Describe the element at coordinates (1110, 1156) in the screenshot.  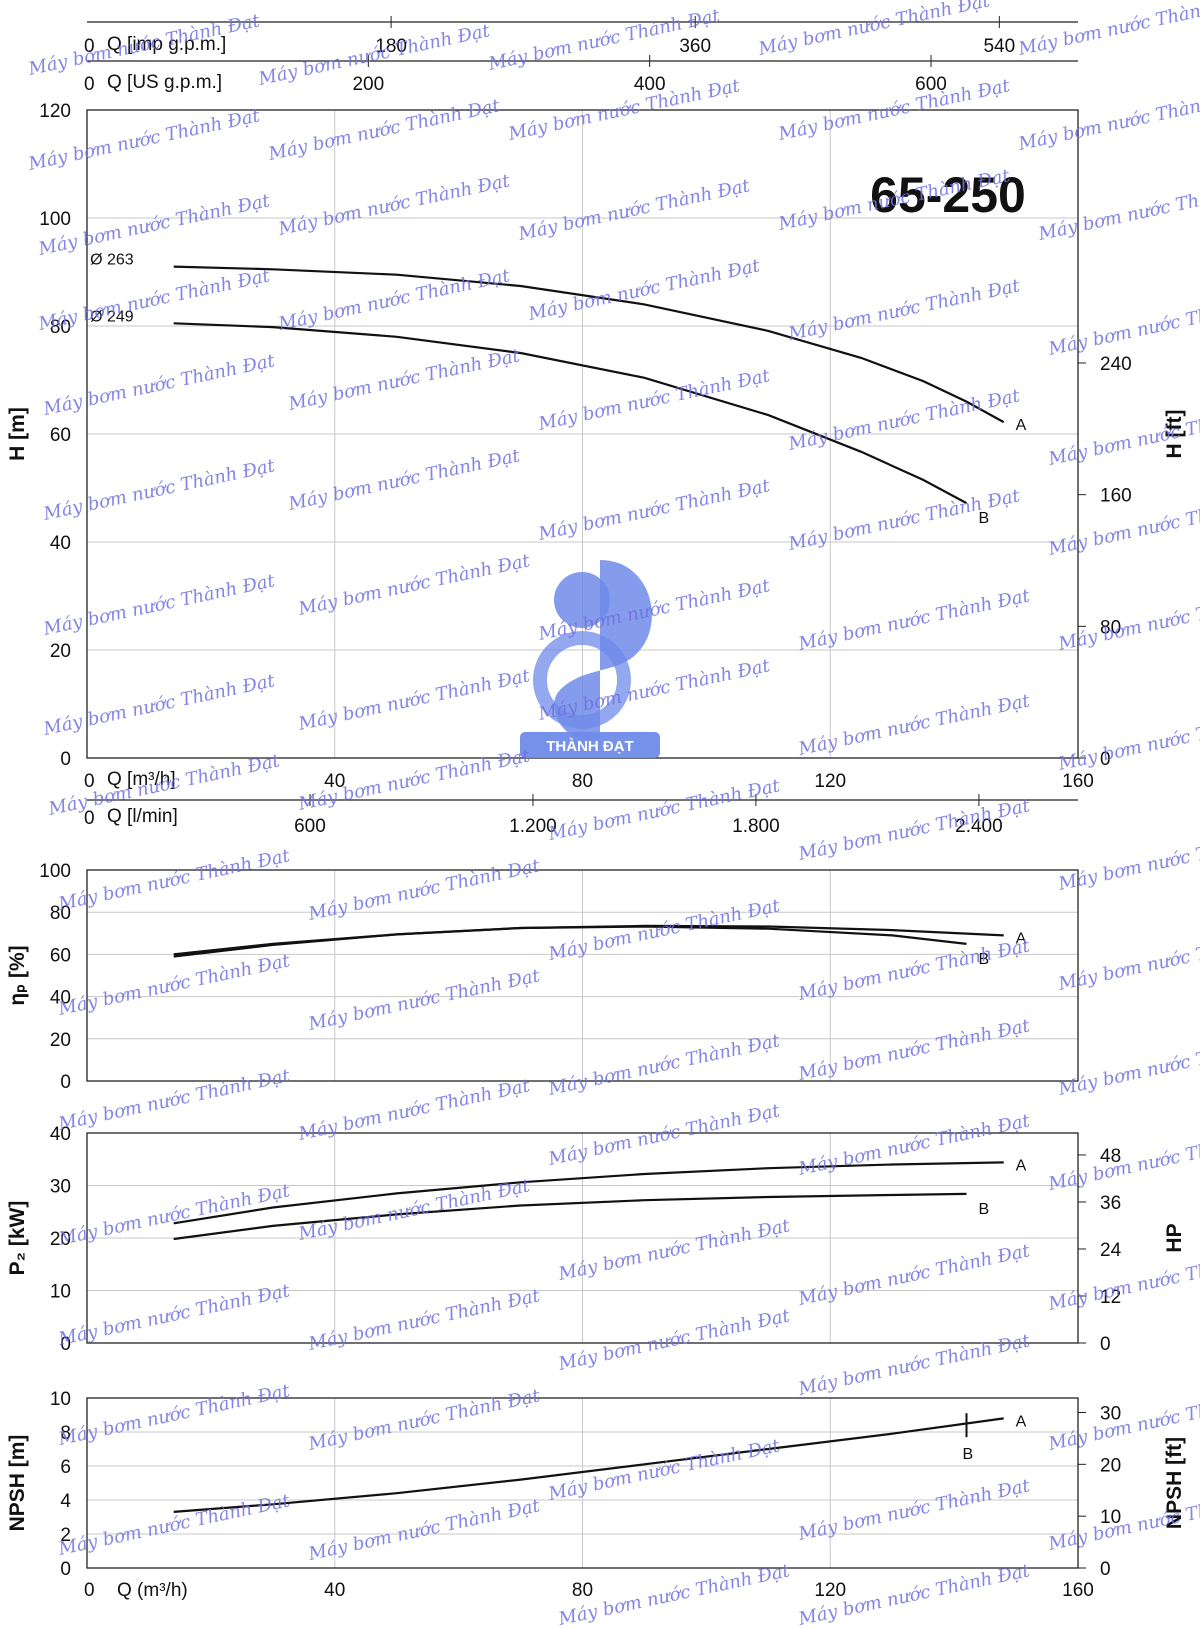
I see `power-ytick-right-label: 48` at that location.